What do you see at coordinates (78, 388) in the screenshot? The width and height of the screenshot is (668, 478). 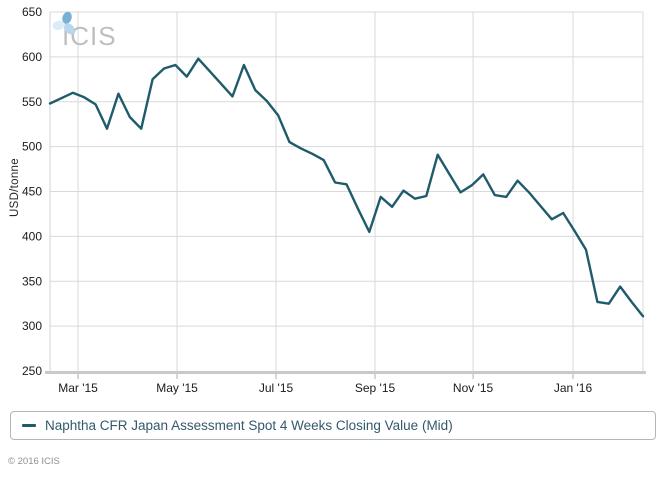 I see `x-tick-label: Mar '15` at bounding box center [78, 388].